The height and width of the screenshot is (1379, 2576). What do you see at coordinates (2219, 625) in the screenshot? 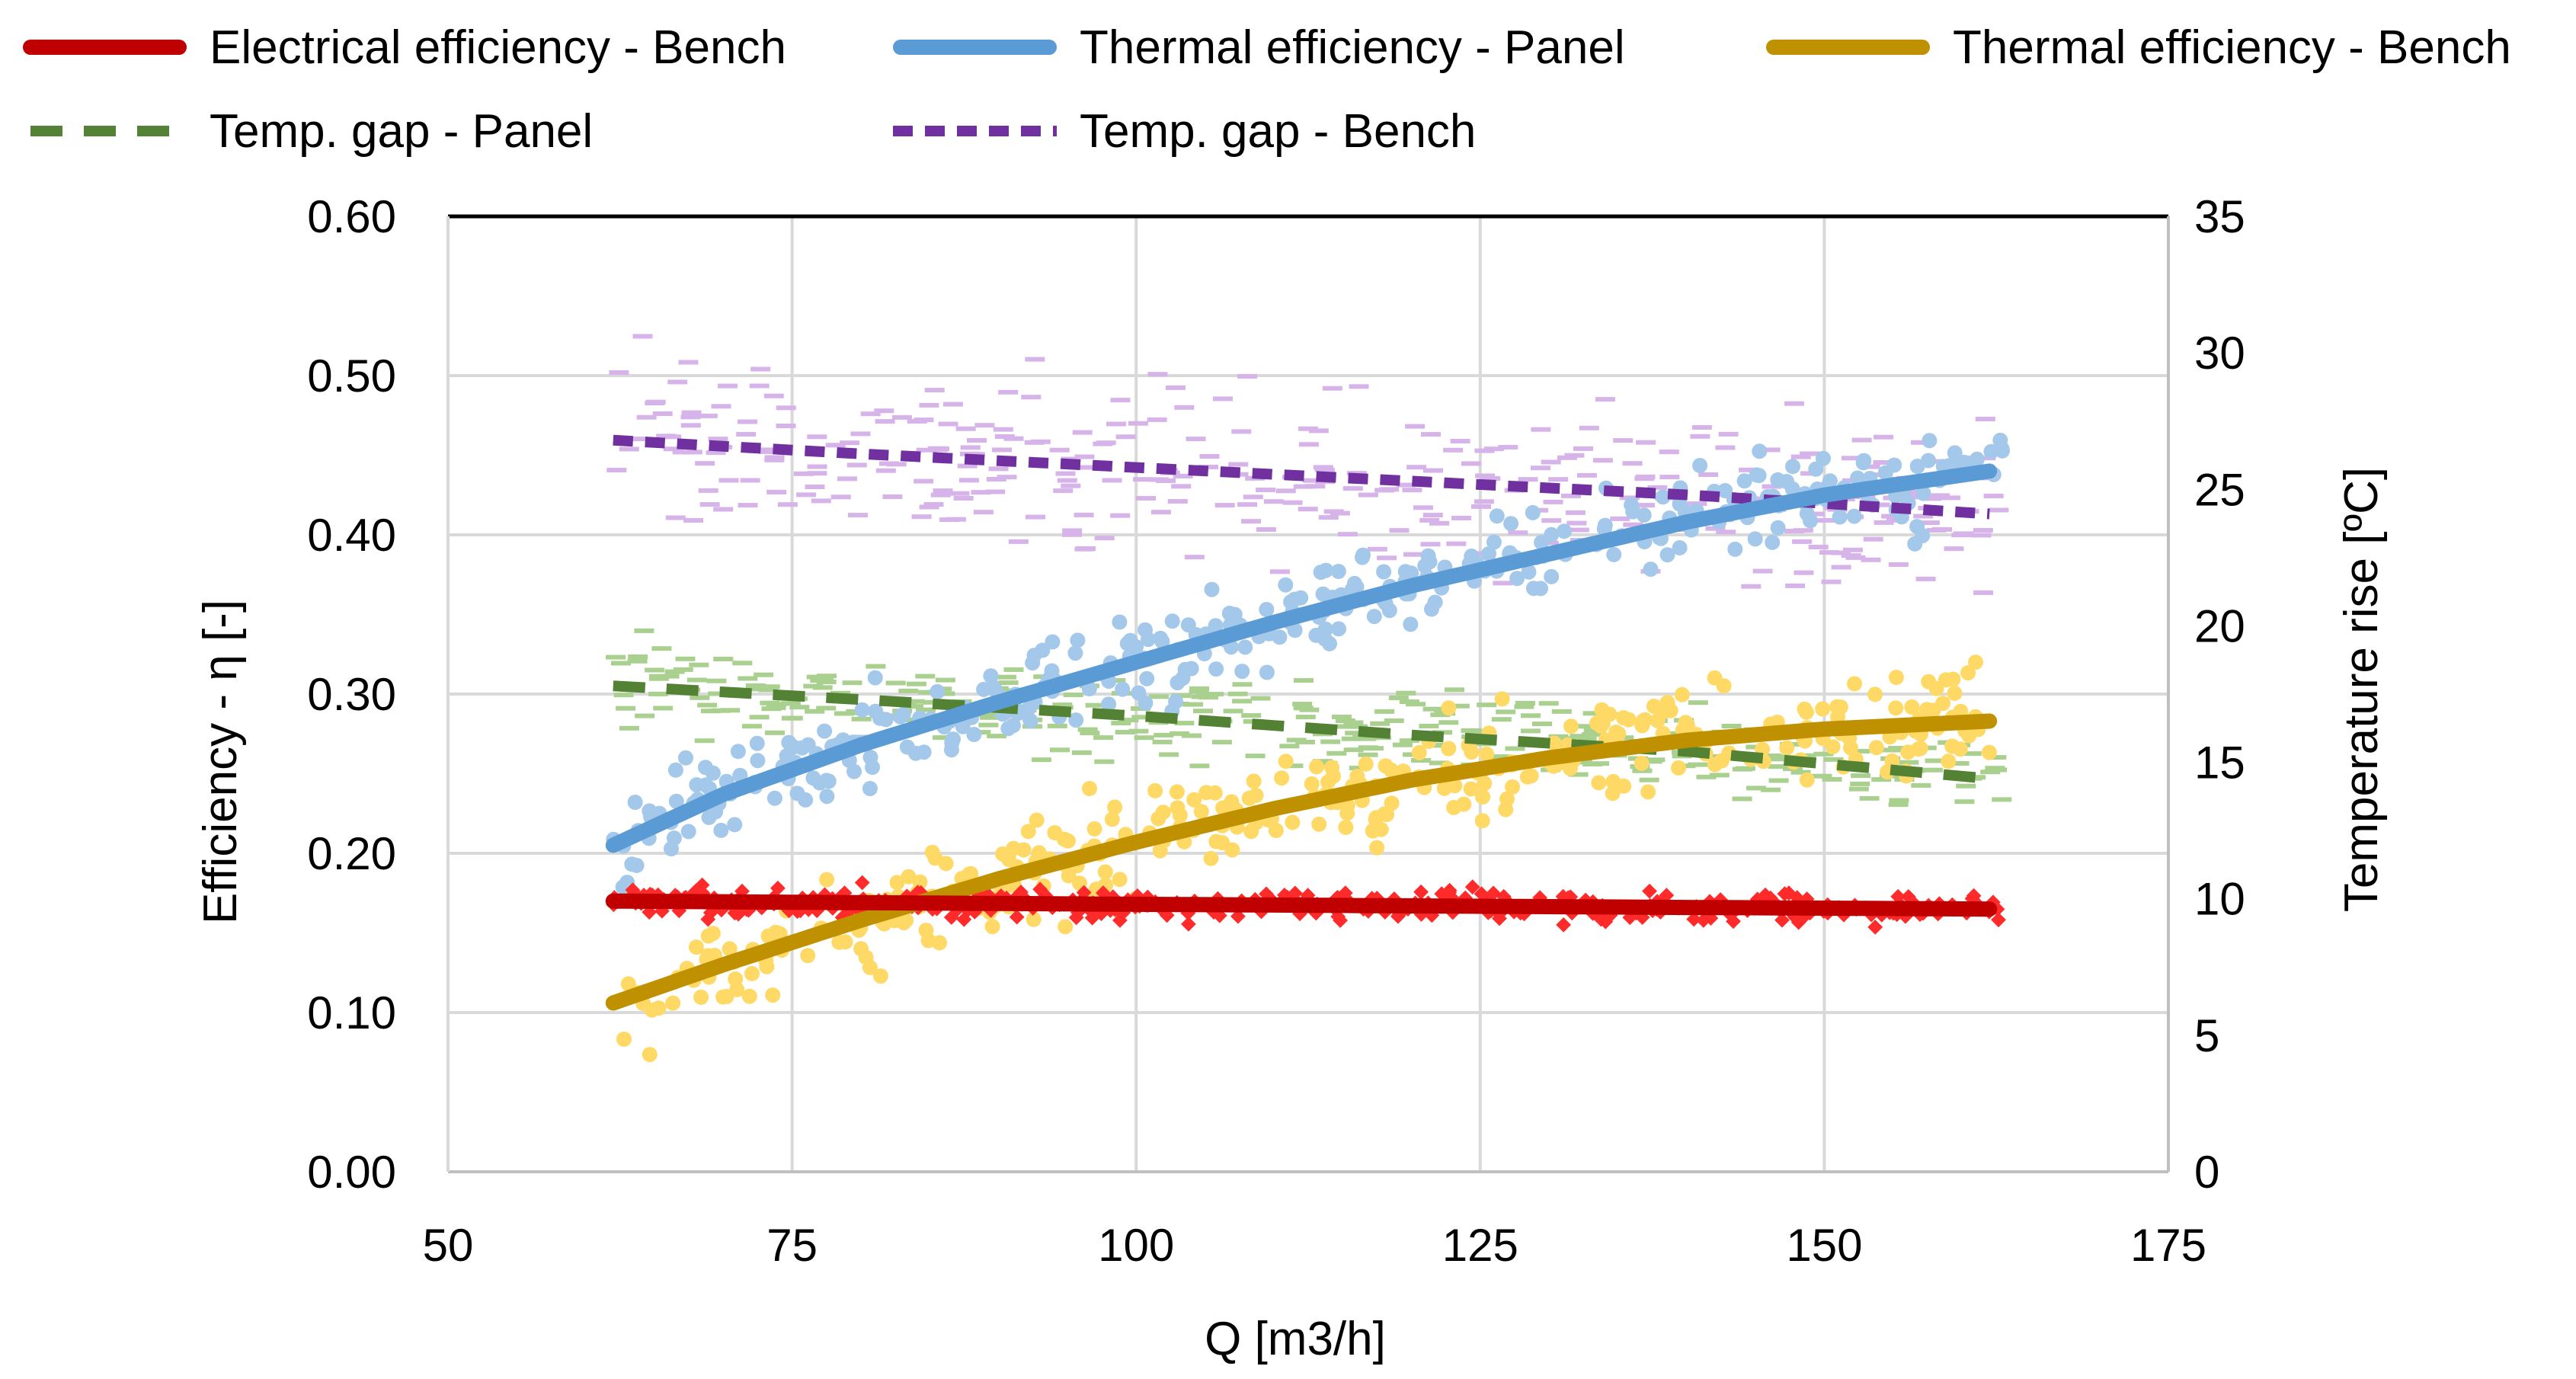
I see `y2-tick-label: 20` at bounding box center [2219, 625].